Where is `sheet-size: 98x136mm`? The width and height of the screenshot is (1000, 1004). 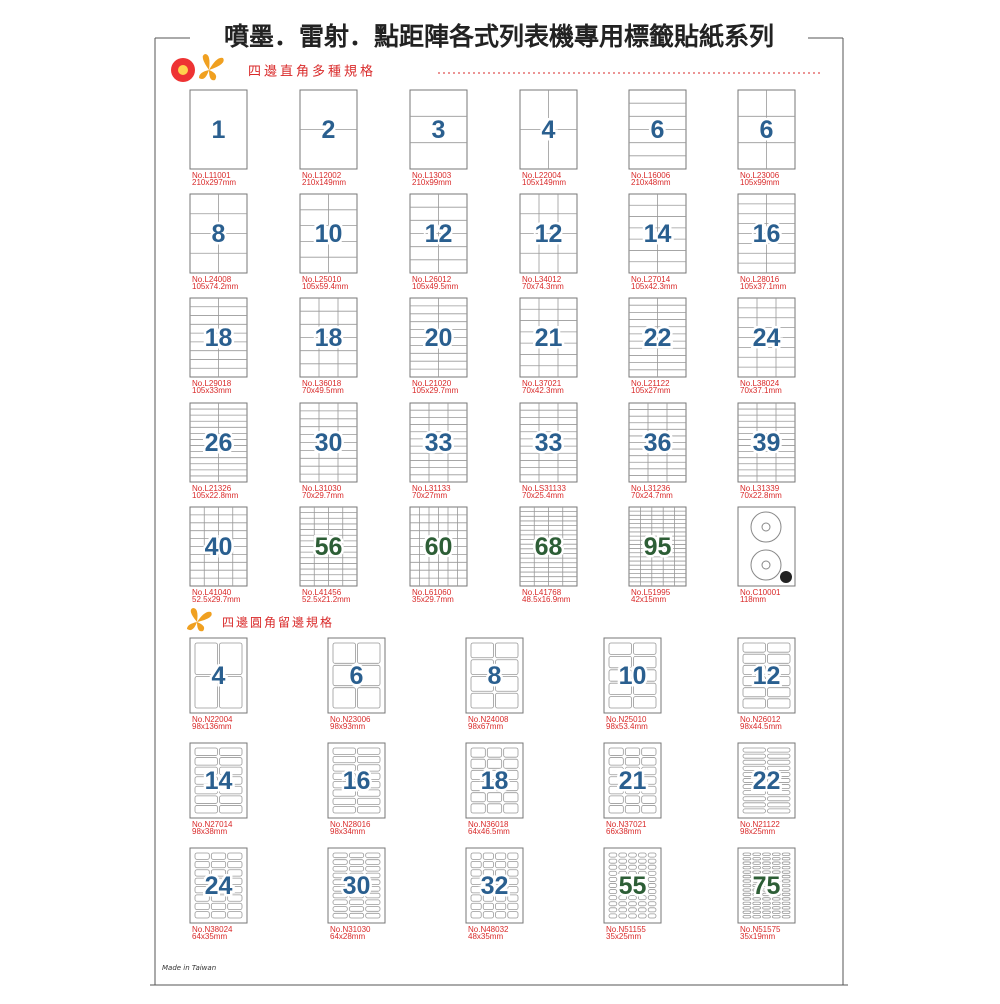 sheet-size: 98x136mm is located at coordinates (212, 726).